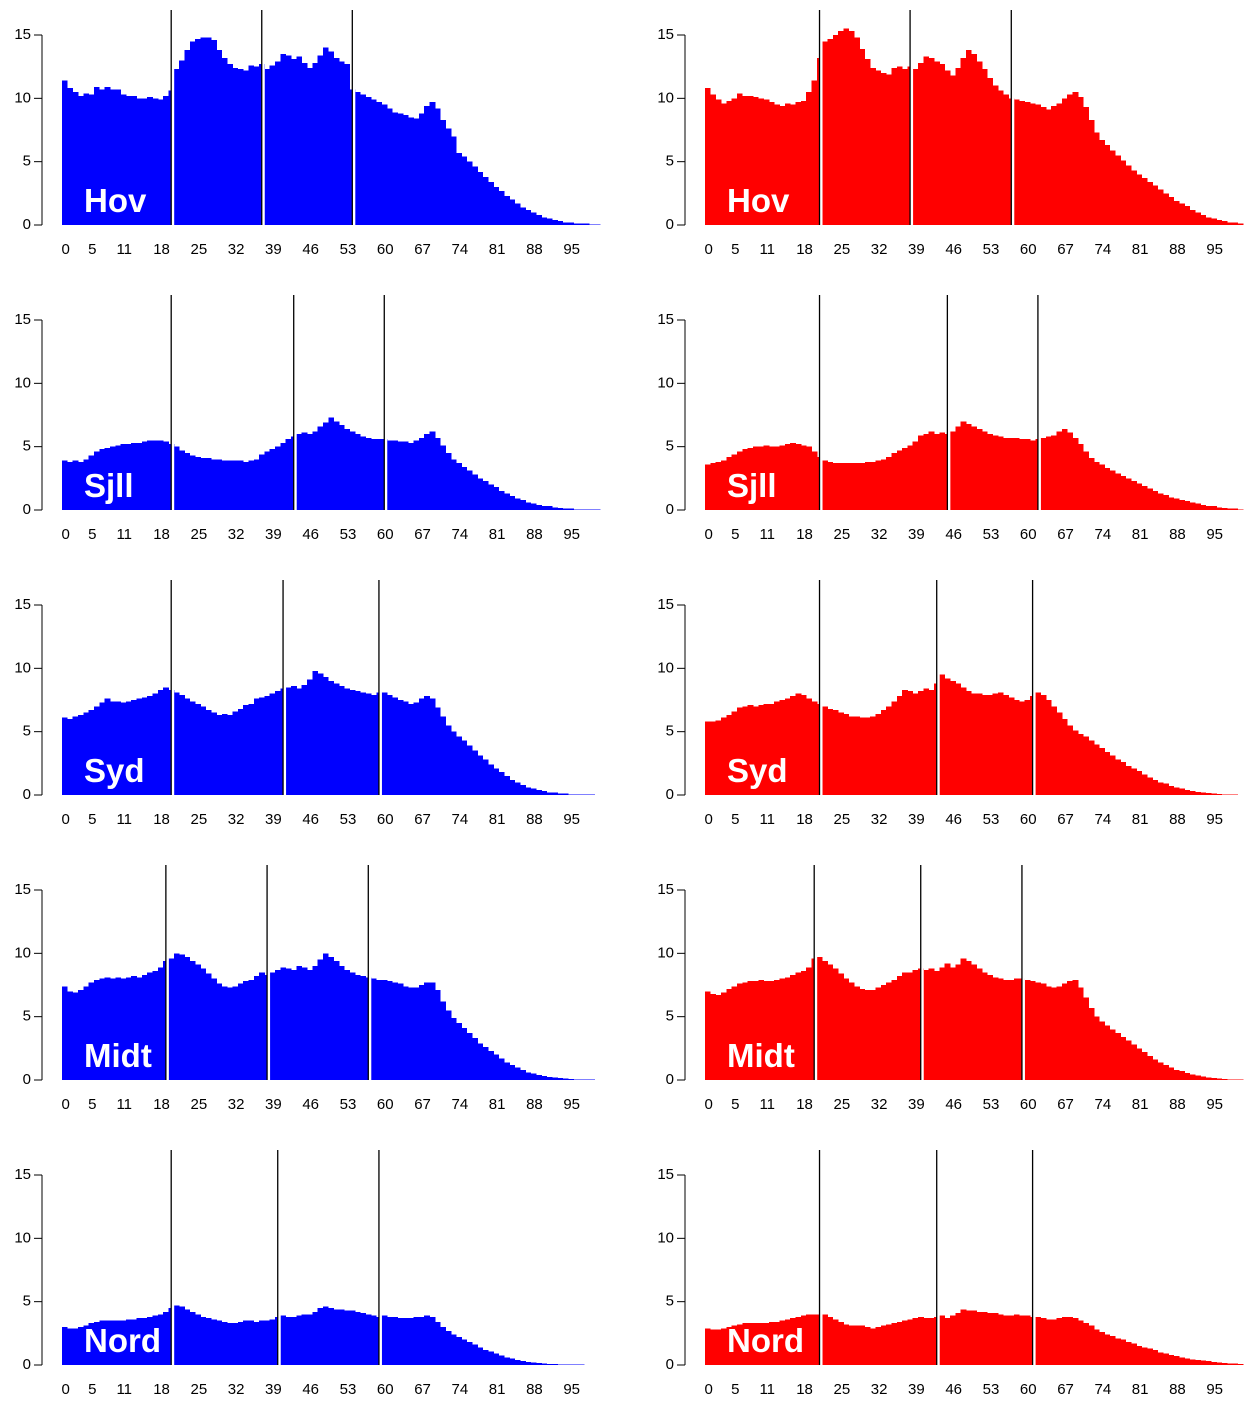 This screenshot has width=1245, height=1405. Describe the element at coordinates (273, 819) in the screenshot. I see `x-tick-label: 39` at that location.